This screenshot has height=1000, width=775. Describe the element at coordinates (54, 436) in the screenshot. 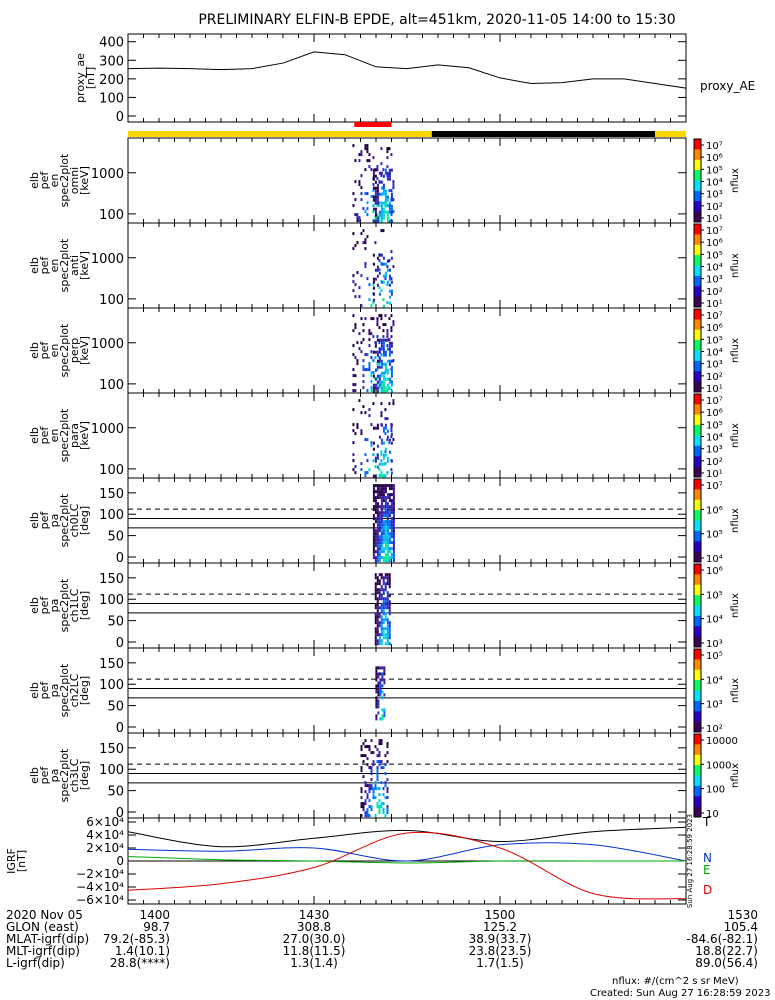

I see `spec-panel-3-ylabel-line: en` at that location.